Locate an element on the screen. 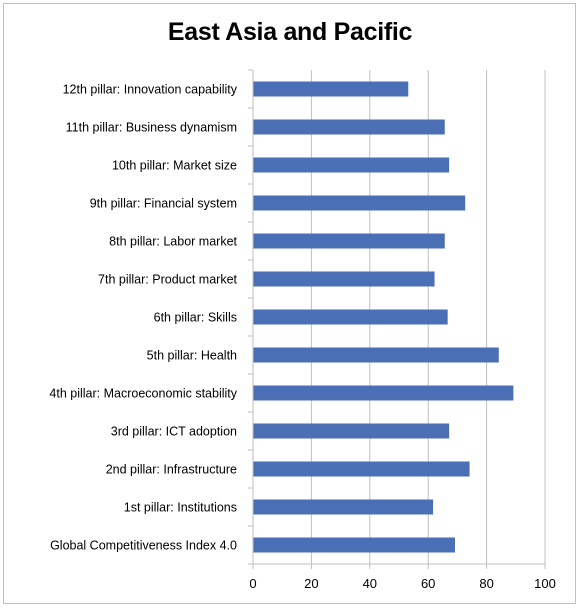 The height and width of the screenshot is (609, 580). category-label: 10th pillar: Market size is located at coordinates (174, 166).